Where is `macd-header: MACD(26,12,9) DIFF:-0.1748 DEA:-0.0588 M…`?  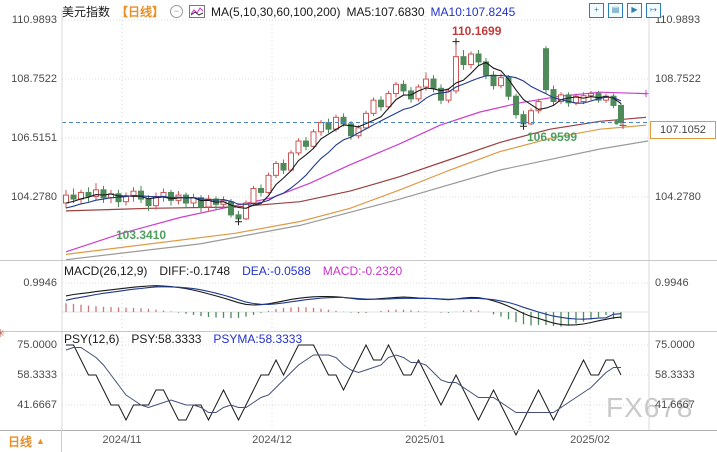 macd-header: MACD(26,12,9) DIFF:-0.1748 DEA:-0.0588 M… is located at coordinates (233, 271).